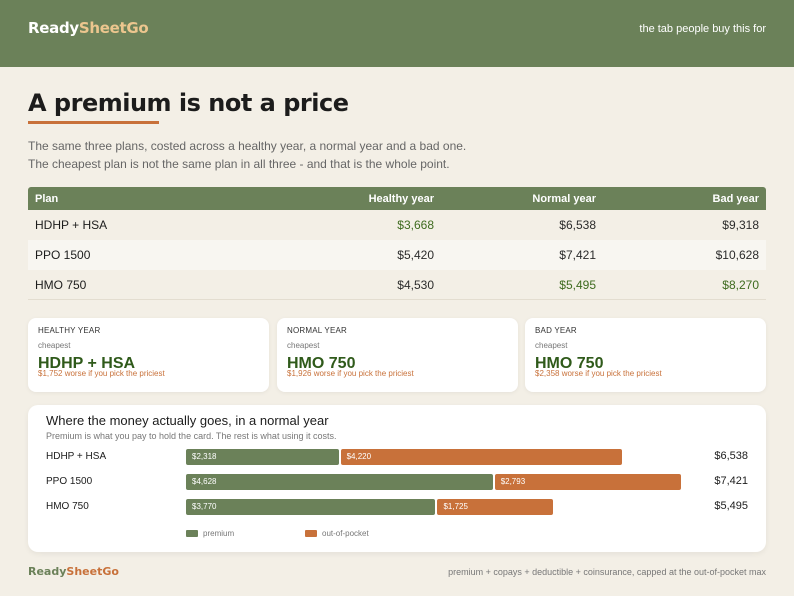 The width and height of the screenshot is (794, 596). I want to click on table-header-row: Plan Healthy year Normal year Bad year, so click(397, 198).